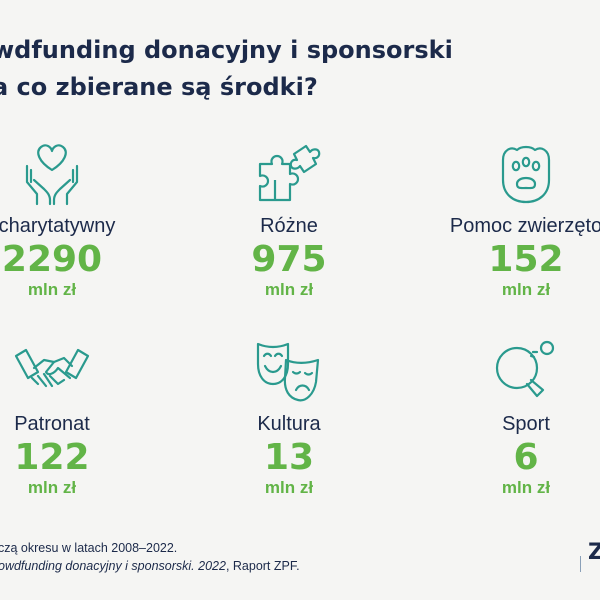 This screenshot has height=600, width=600. I want to click on title-line-2: a co zbierane są środki?, so click(159, 87).